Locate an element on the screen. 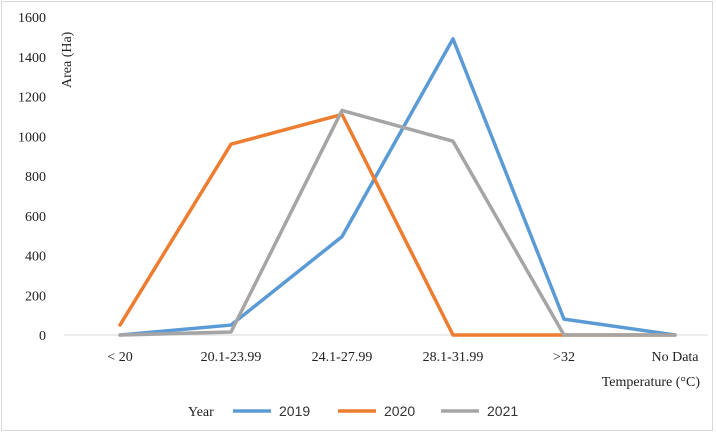  y-tick-label: 1000 is located at coordinates (32, 137).